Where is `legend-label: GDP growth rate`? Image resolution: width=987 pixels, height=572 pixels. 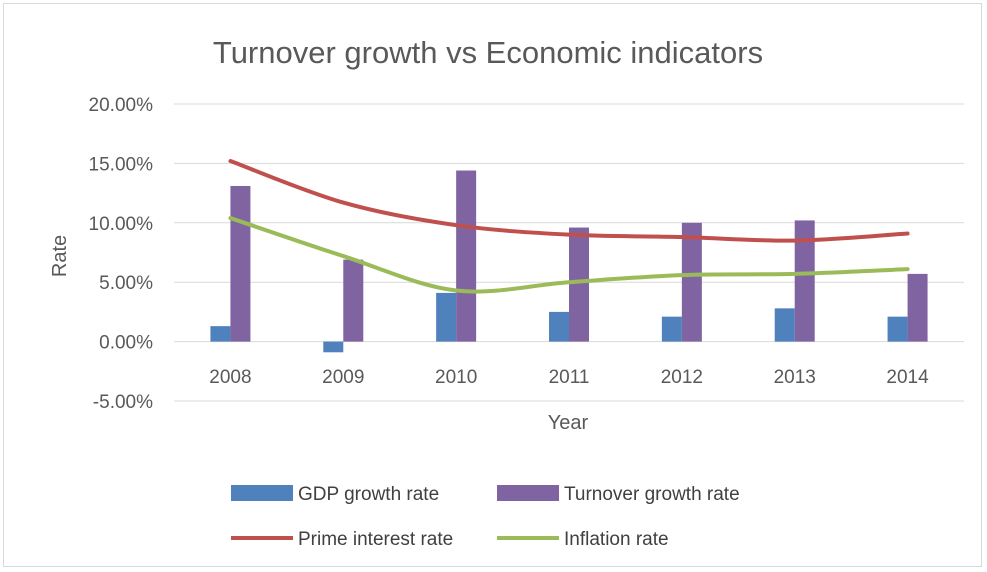
legend-label: GDP growth rate is located at coordinates (368, 494).